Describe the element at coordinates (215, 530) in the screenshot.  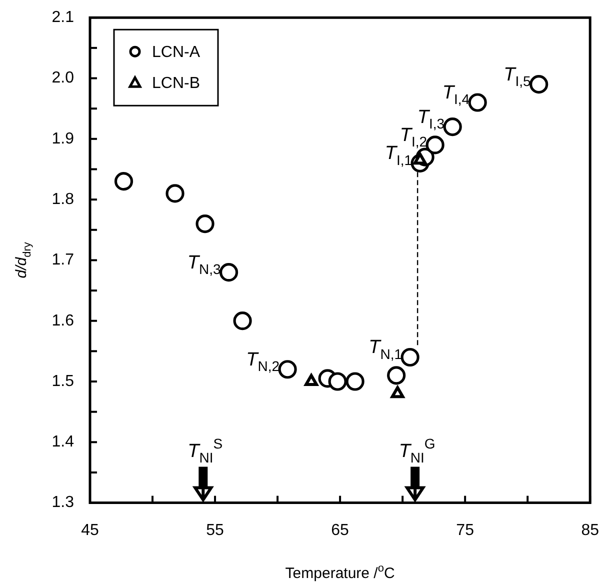
I see `x-tick-label: 55` at that location.